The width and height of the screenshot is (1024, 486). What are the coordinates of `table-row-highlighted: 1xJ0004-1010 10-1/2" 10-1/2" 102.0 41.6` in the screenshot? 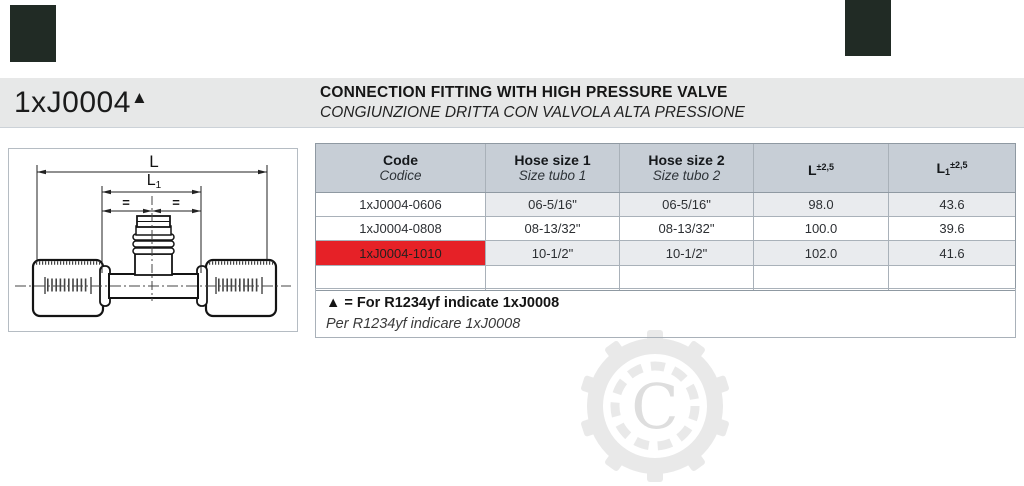 It's located at (665, 252).